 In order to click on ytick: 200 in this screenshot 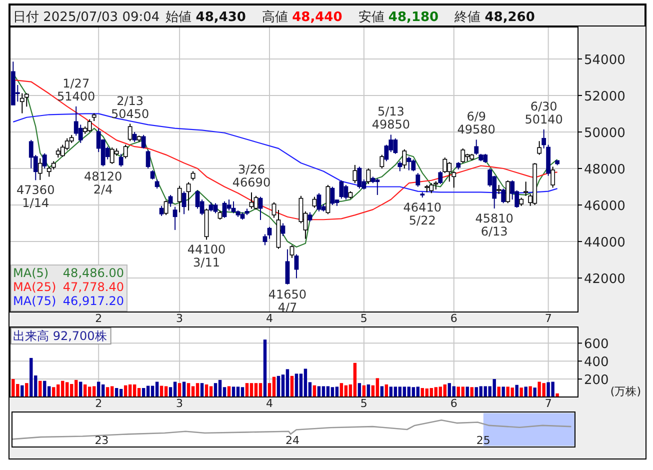, I will do `click(596, 380)`.